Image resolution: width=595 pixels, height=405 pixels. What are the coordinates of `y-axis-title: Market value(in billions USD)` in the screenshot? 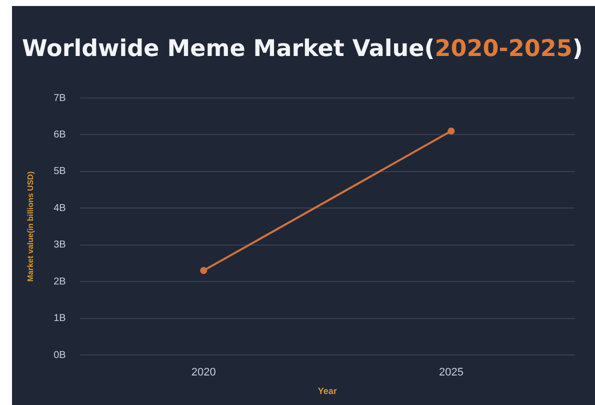 It's located at (31, 226).